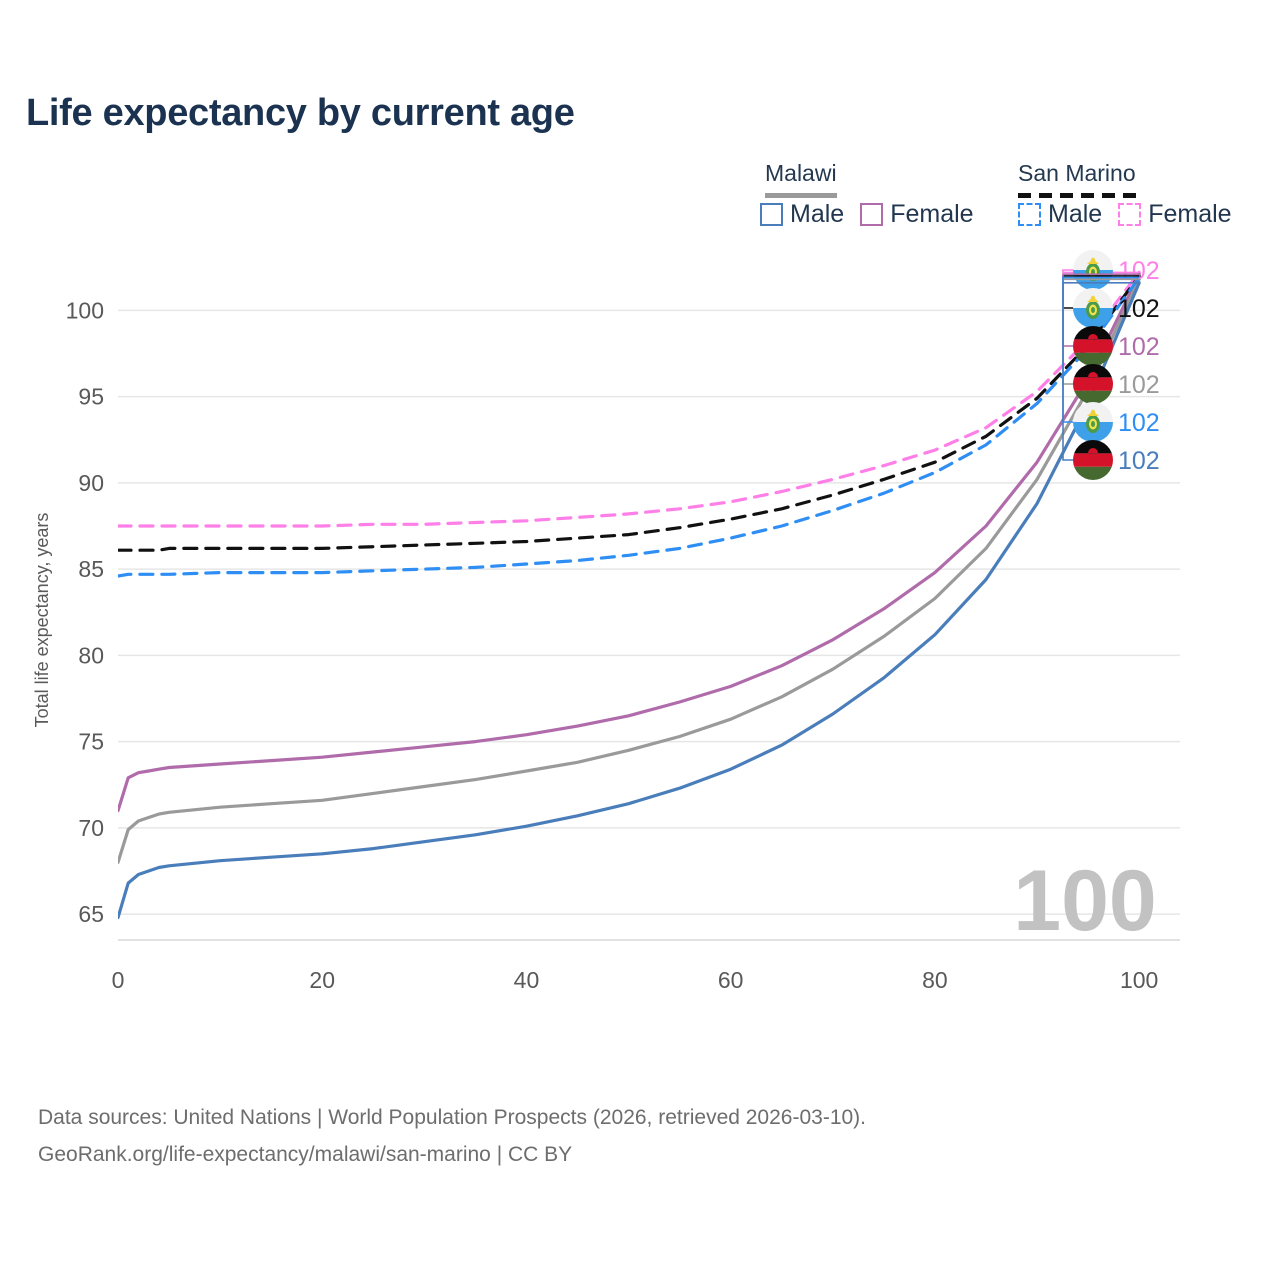 The height and width of the screenshot is (1280, 1280). Describe the element at coordinates (85, 612) in the screenshot. I see `y-tick-labels: 65 70 75 80 85 90 95 100` at that location.